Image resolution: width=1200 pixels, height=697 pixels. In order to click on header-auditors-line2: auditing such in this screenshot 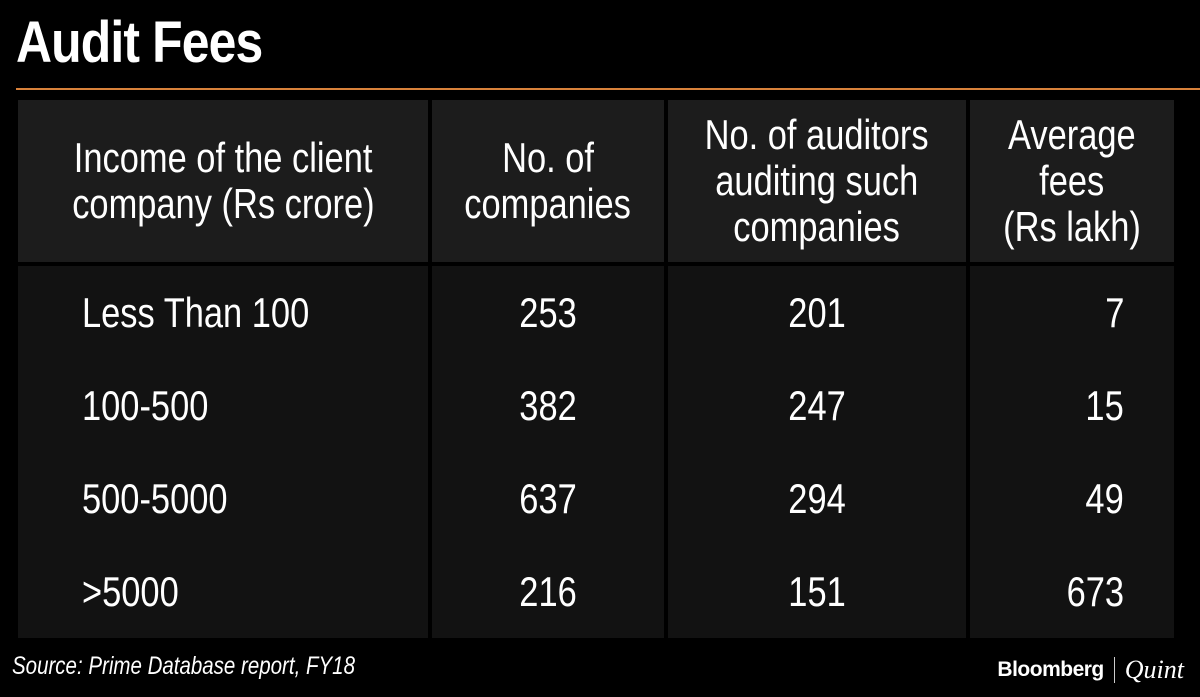, I will do `click(817, 180)`.